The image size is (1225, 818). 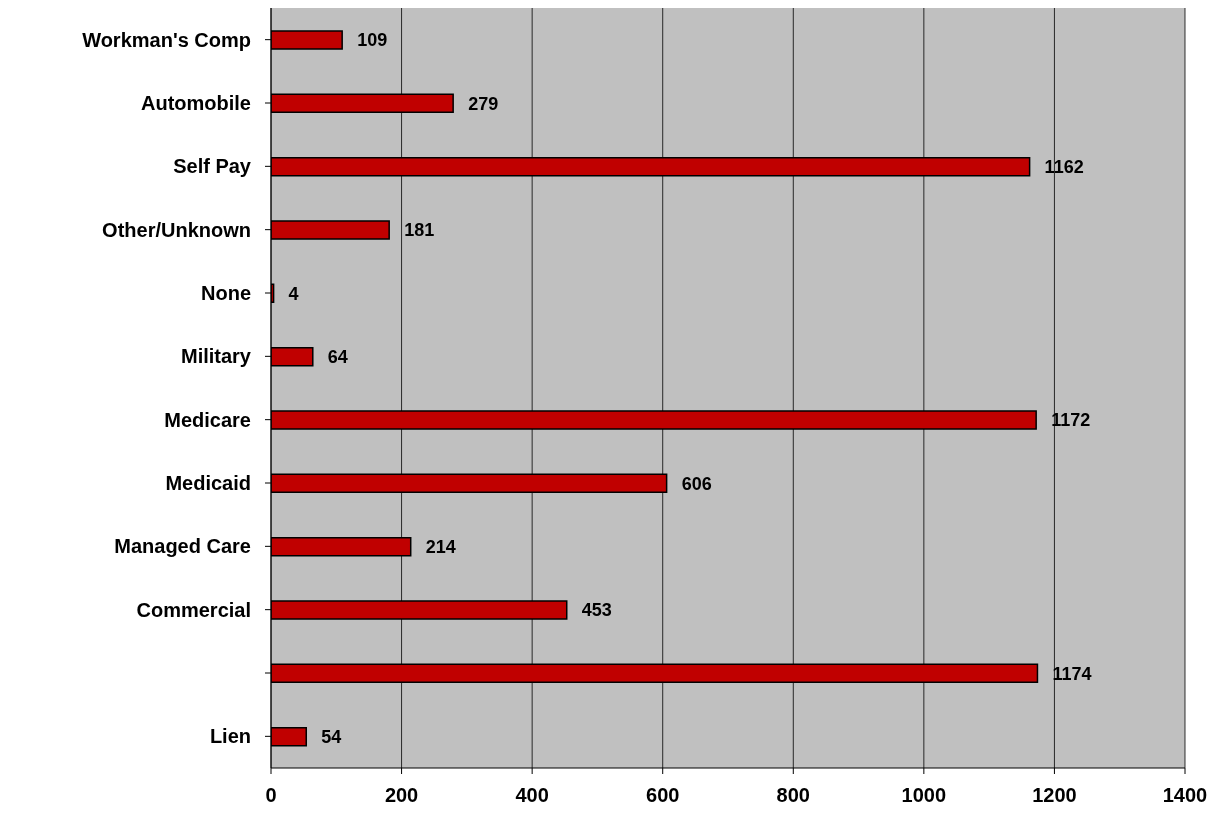 I want to click on x-tick-label: 600, so click(x=663, y=795).